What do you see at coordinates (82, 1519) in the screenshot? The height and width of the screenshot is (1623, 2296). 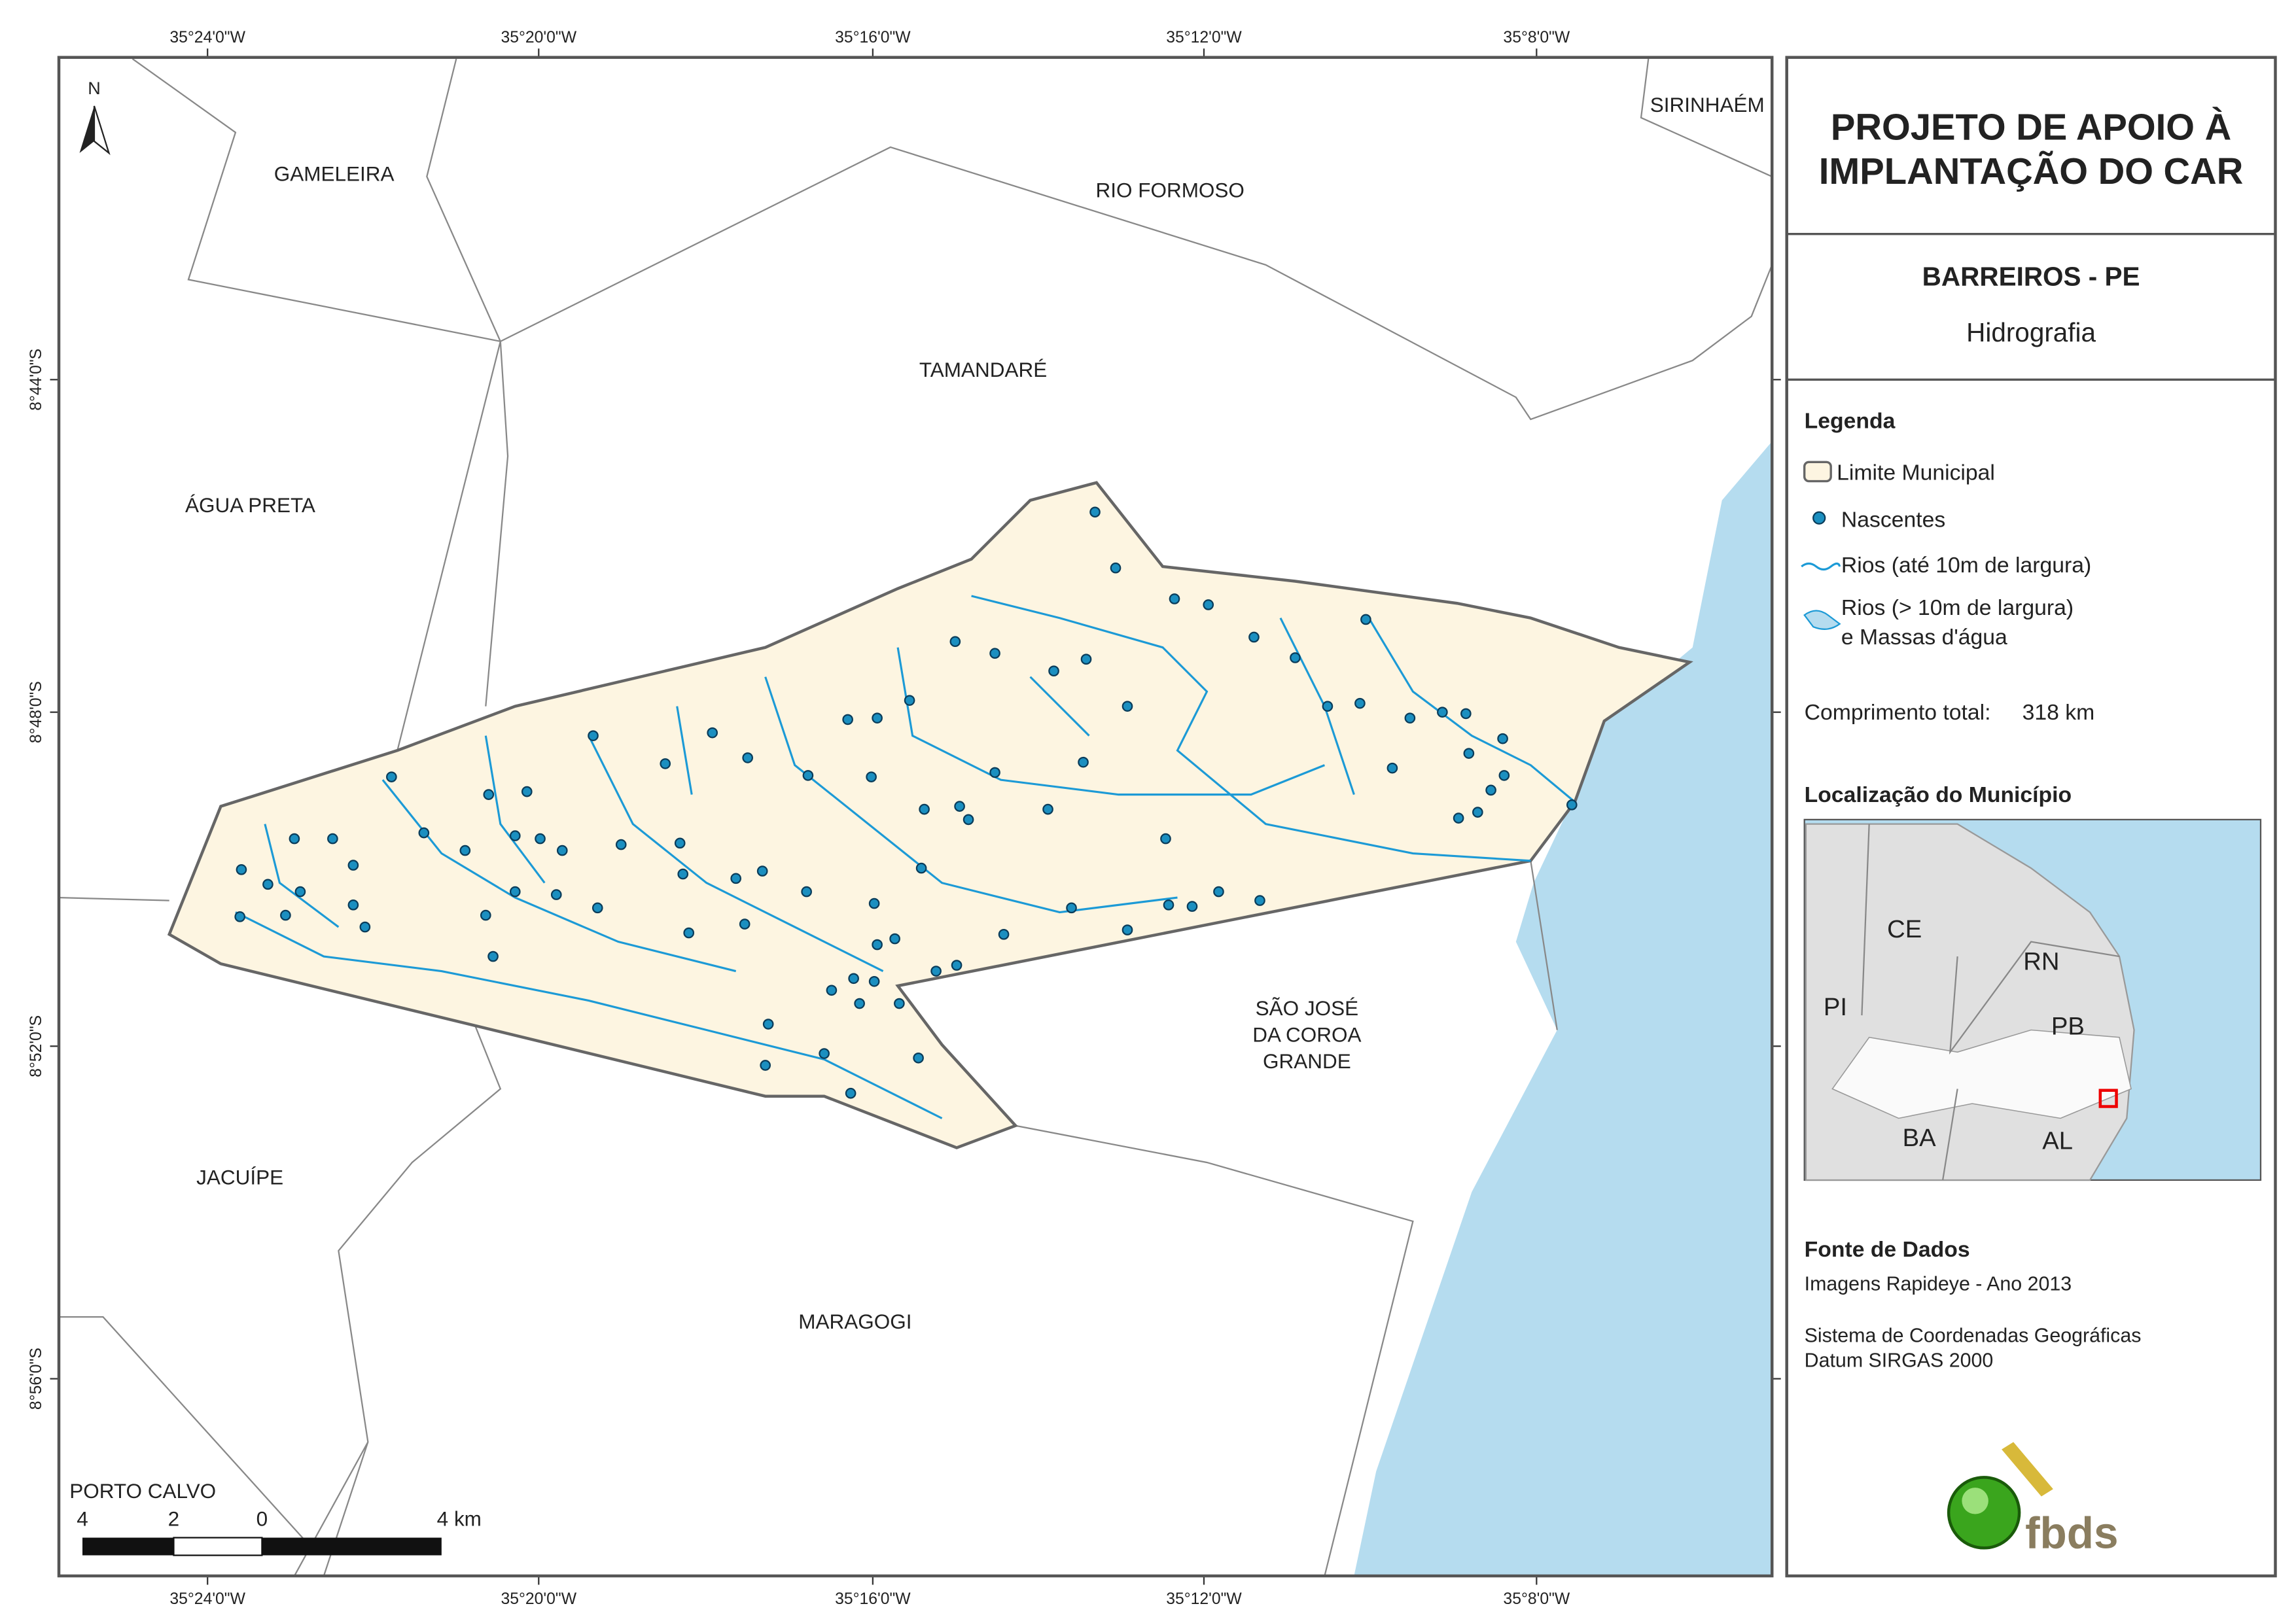 I see `scale-label: 4` at bounding box center [82, 1519].